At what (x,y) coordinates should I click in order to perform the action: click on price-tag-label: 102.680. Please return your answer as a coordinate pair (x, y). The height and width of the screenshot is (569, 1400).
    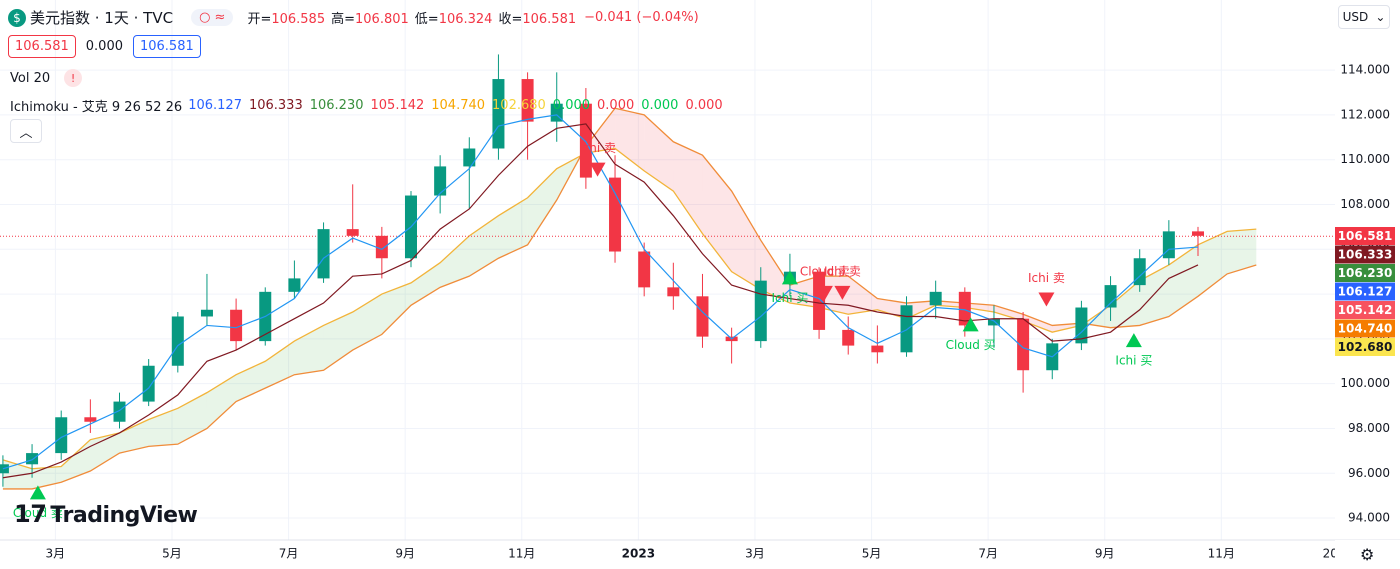
    Looking at the image, I should click on (1365, 347).